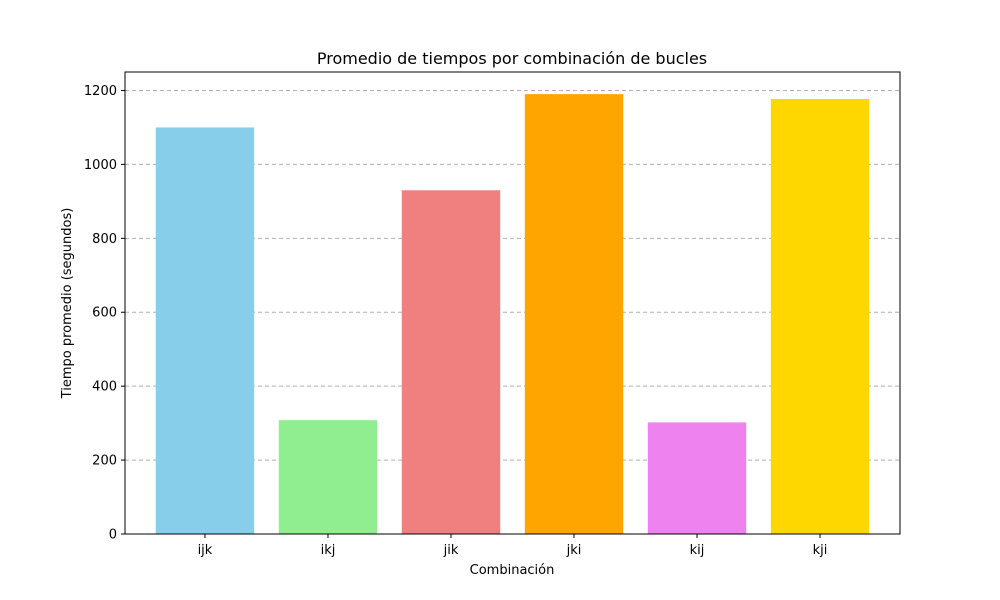  What do you see at coordinates (205, 550) in the screenshot?
I see `x-tick-label: ijk` at bounding box center [205, 550].